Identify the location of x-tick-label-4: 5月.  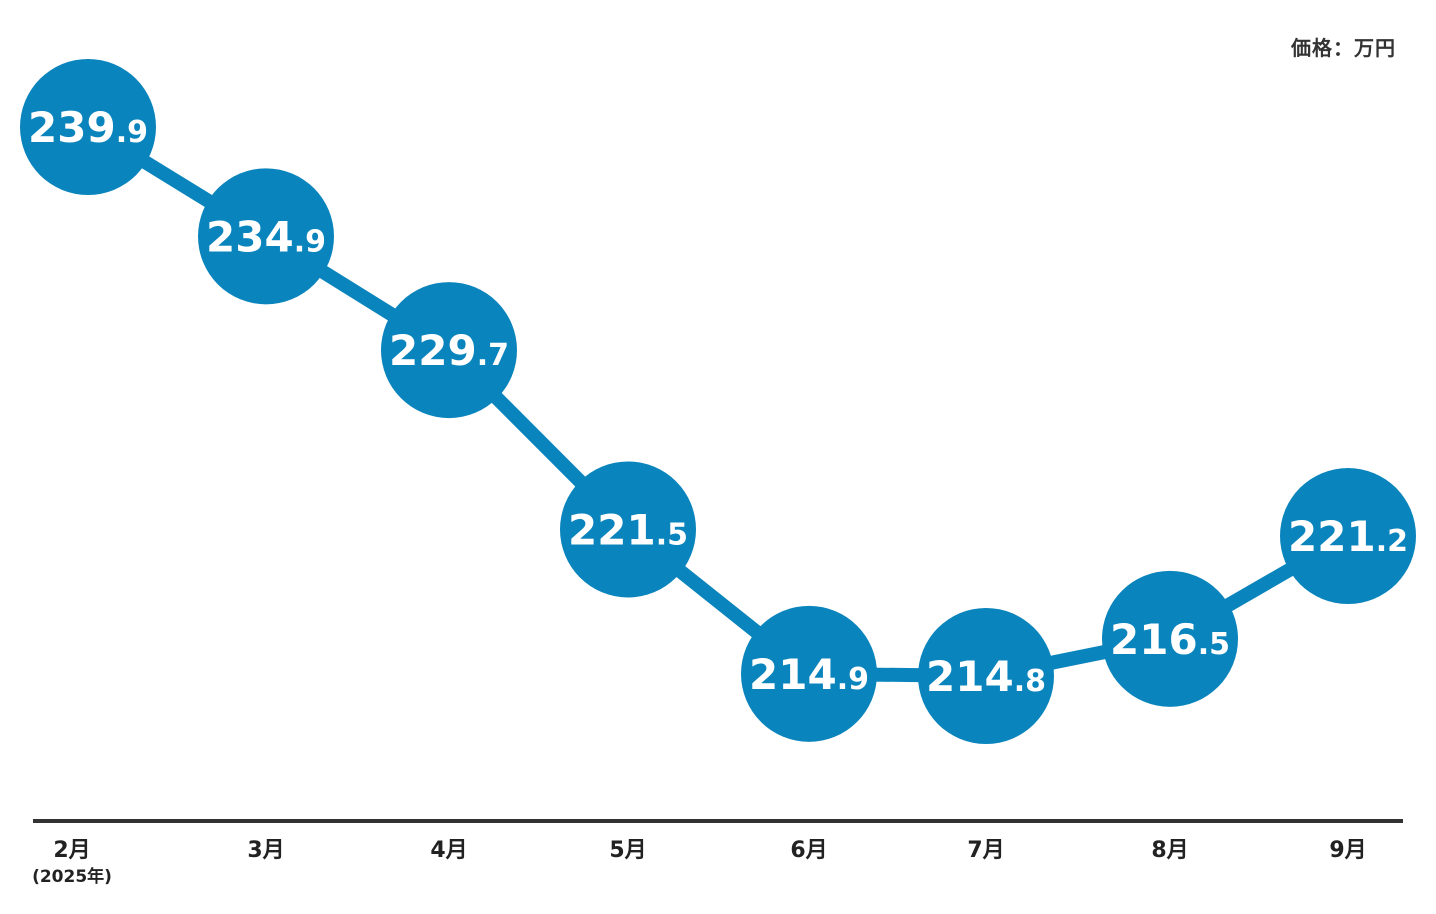
(627, 850).